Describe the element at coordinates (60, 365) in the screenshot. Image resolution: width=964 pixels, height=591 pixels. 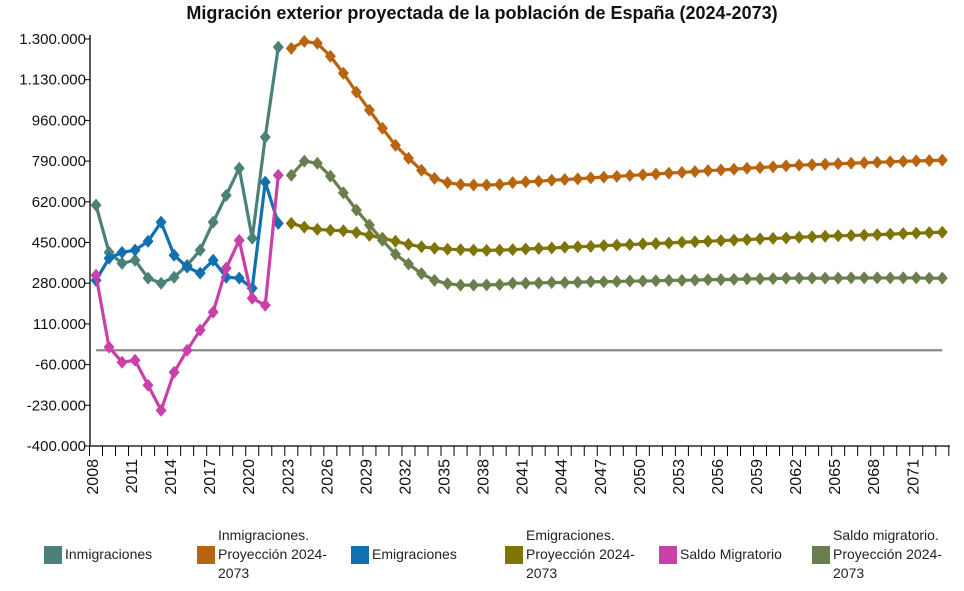
I see `y-tick-label: -60.000` at that location.